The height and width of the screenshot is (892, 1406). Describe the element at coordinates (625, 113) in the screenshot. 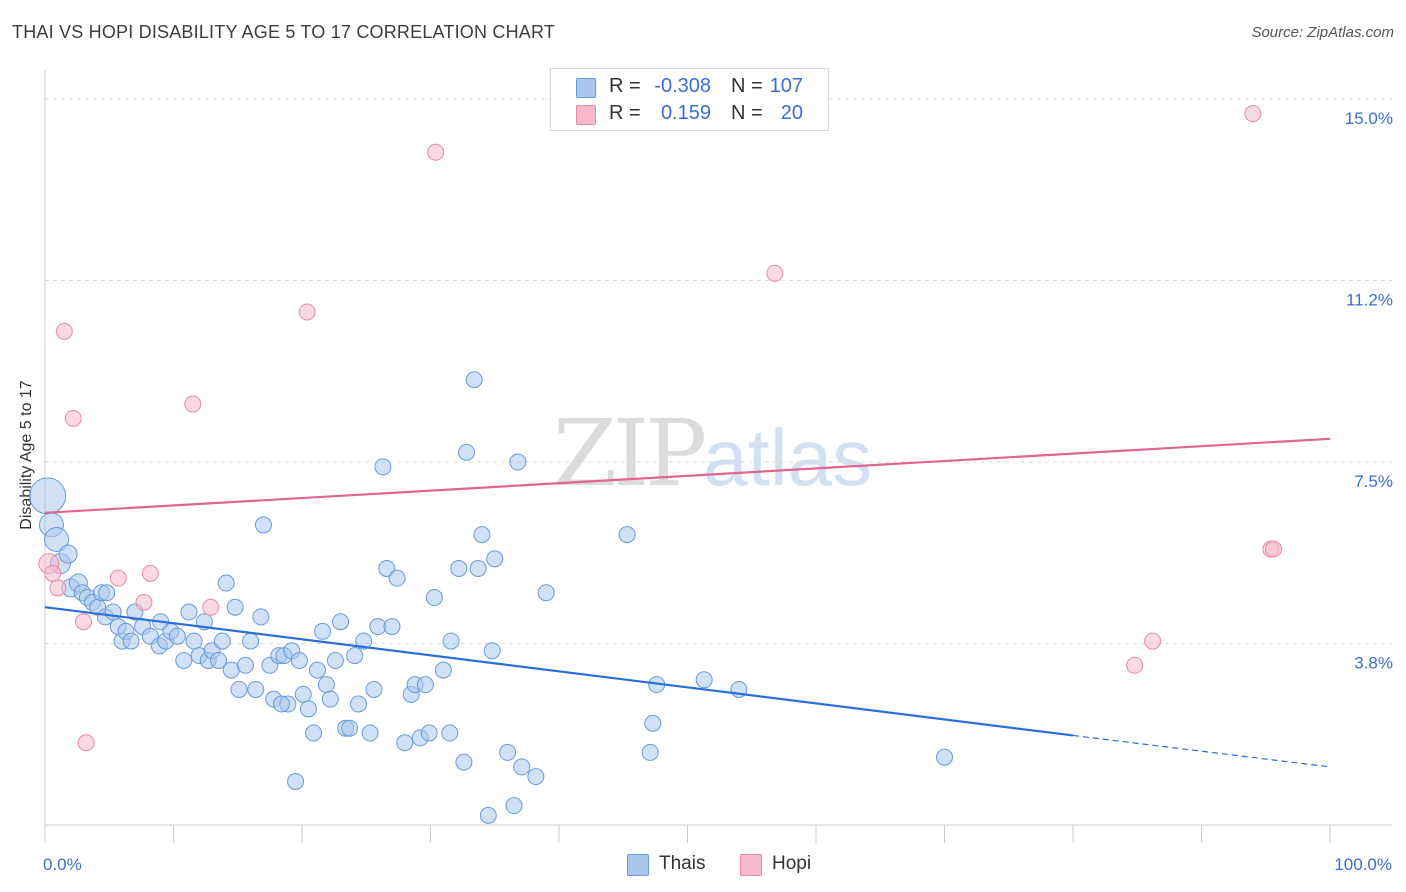

I see `hopi-r-label: R =` at that location.